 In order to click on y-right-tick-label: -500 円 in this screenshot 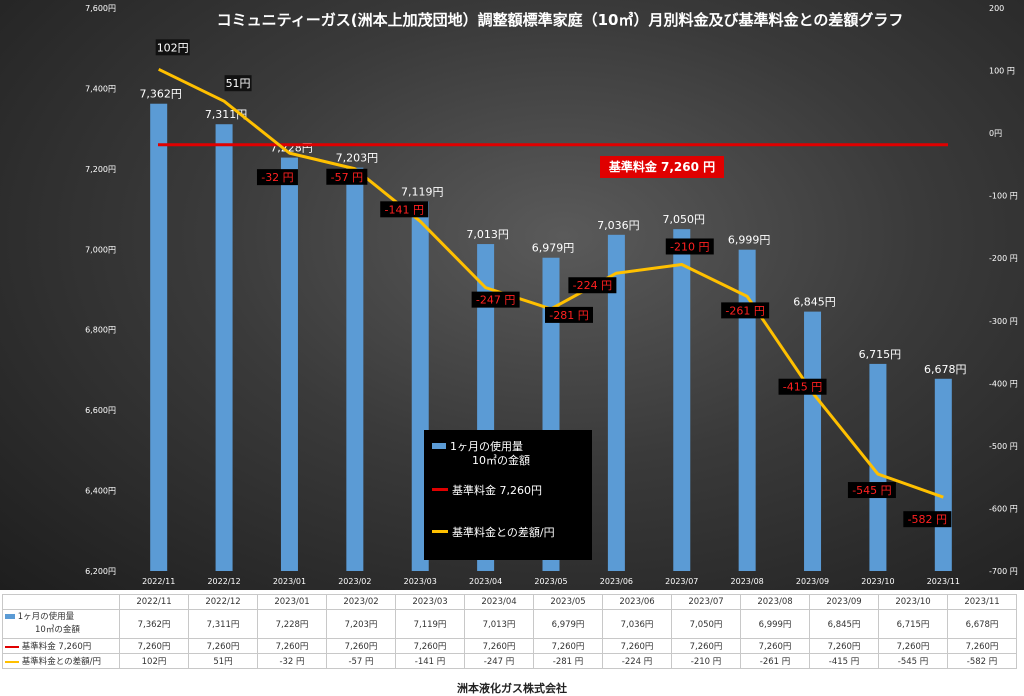, I will do `click(1003, 446)`.